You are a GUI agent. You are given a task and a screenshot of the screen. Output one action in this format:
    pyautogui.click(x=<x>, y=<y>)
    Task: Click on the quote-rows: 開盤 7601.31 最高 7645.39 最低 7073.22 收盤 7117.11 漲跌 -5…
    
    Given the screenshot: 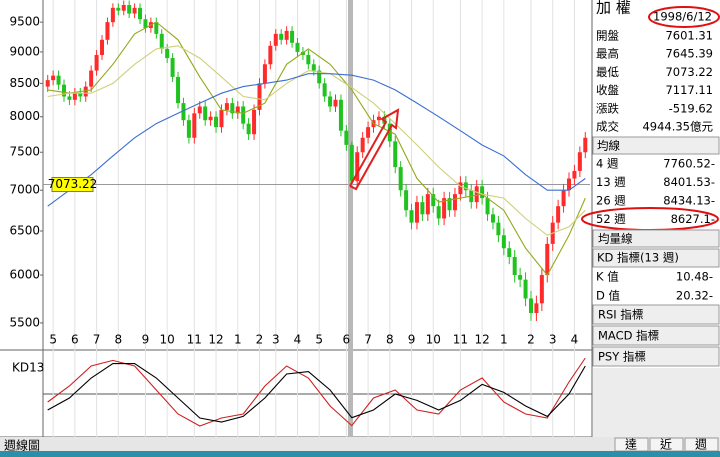 What is the action you would take?
    pyautogui.click(x=654, y=81)
    